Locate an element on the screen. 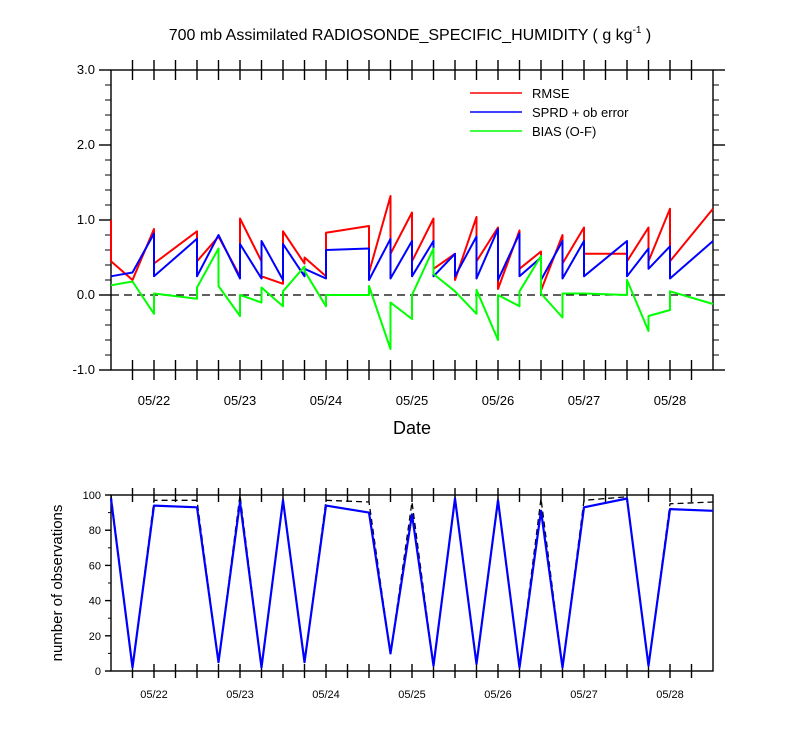  y-tick-label: 80 is located at coordinates (95, 531).